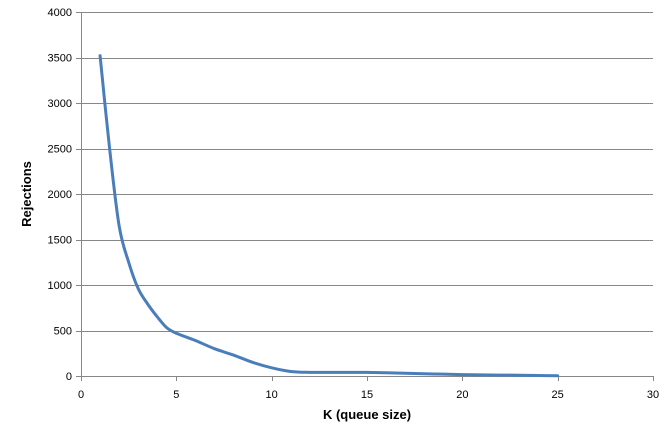  What do you see at coordinates (272, 395) in the screenshot?
I see `x-tick-label: 10` at bounding box center [272, 395].